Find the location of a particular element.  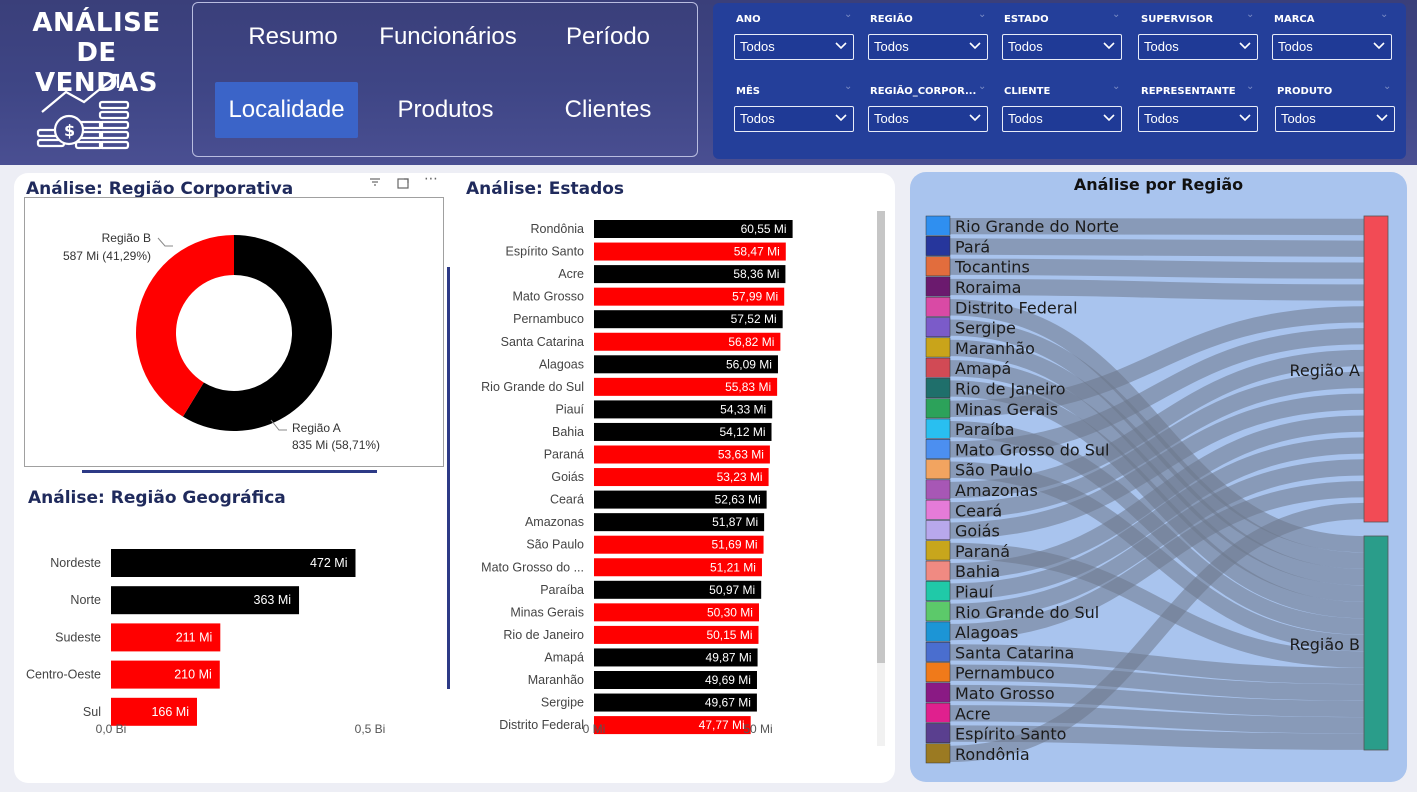

sankey-source-label: São Paulo is located at coordinates (994, 470).